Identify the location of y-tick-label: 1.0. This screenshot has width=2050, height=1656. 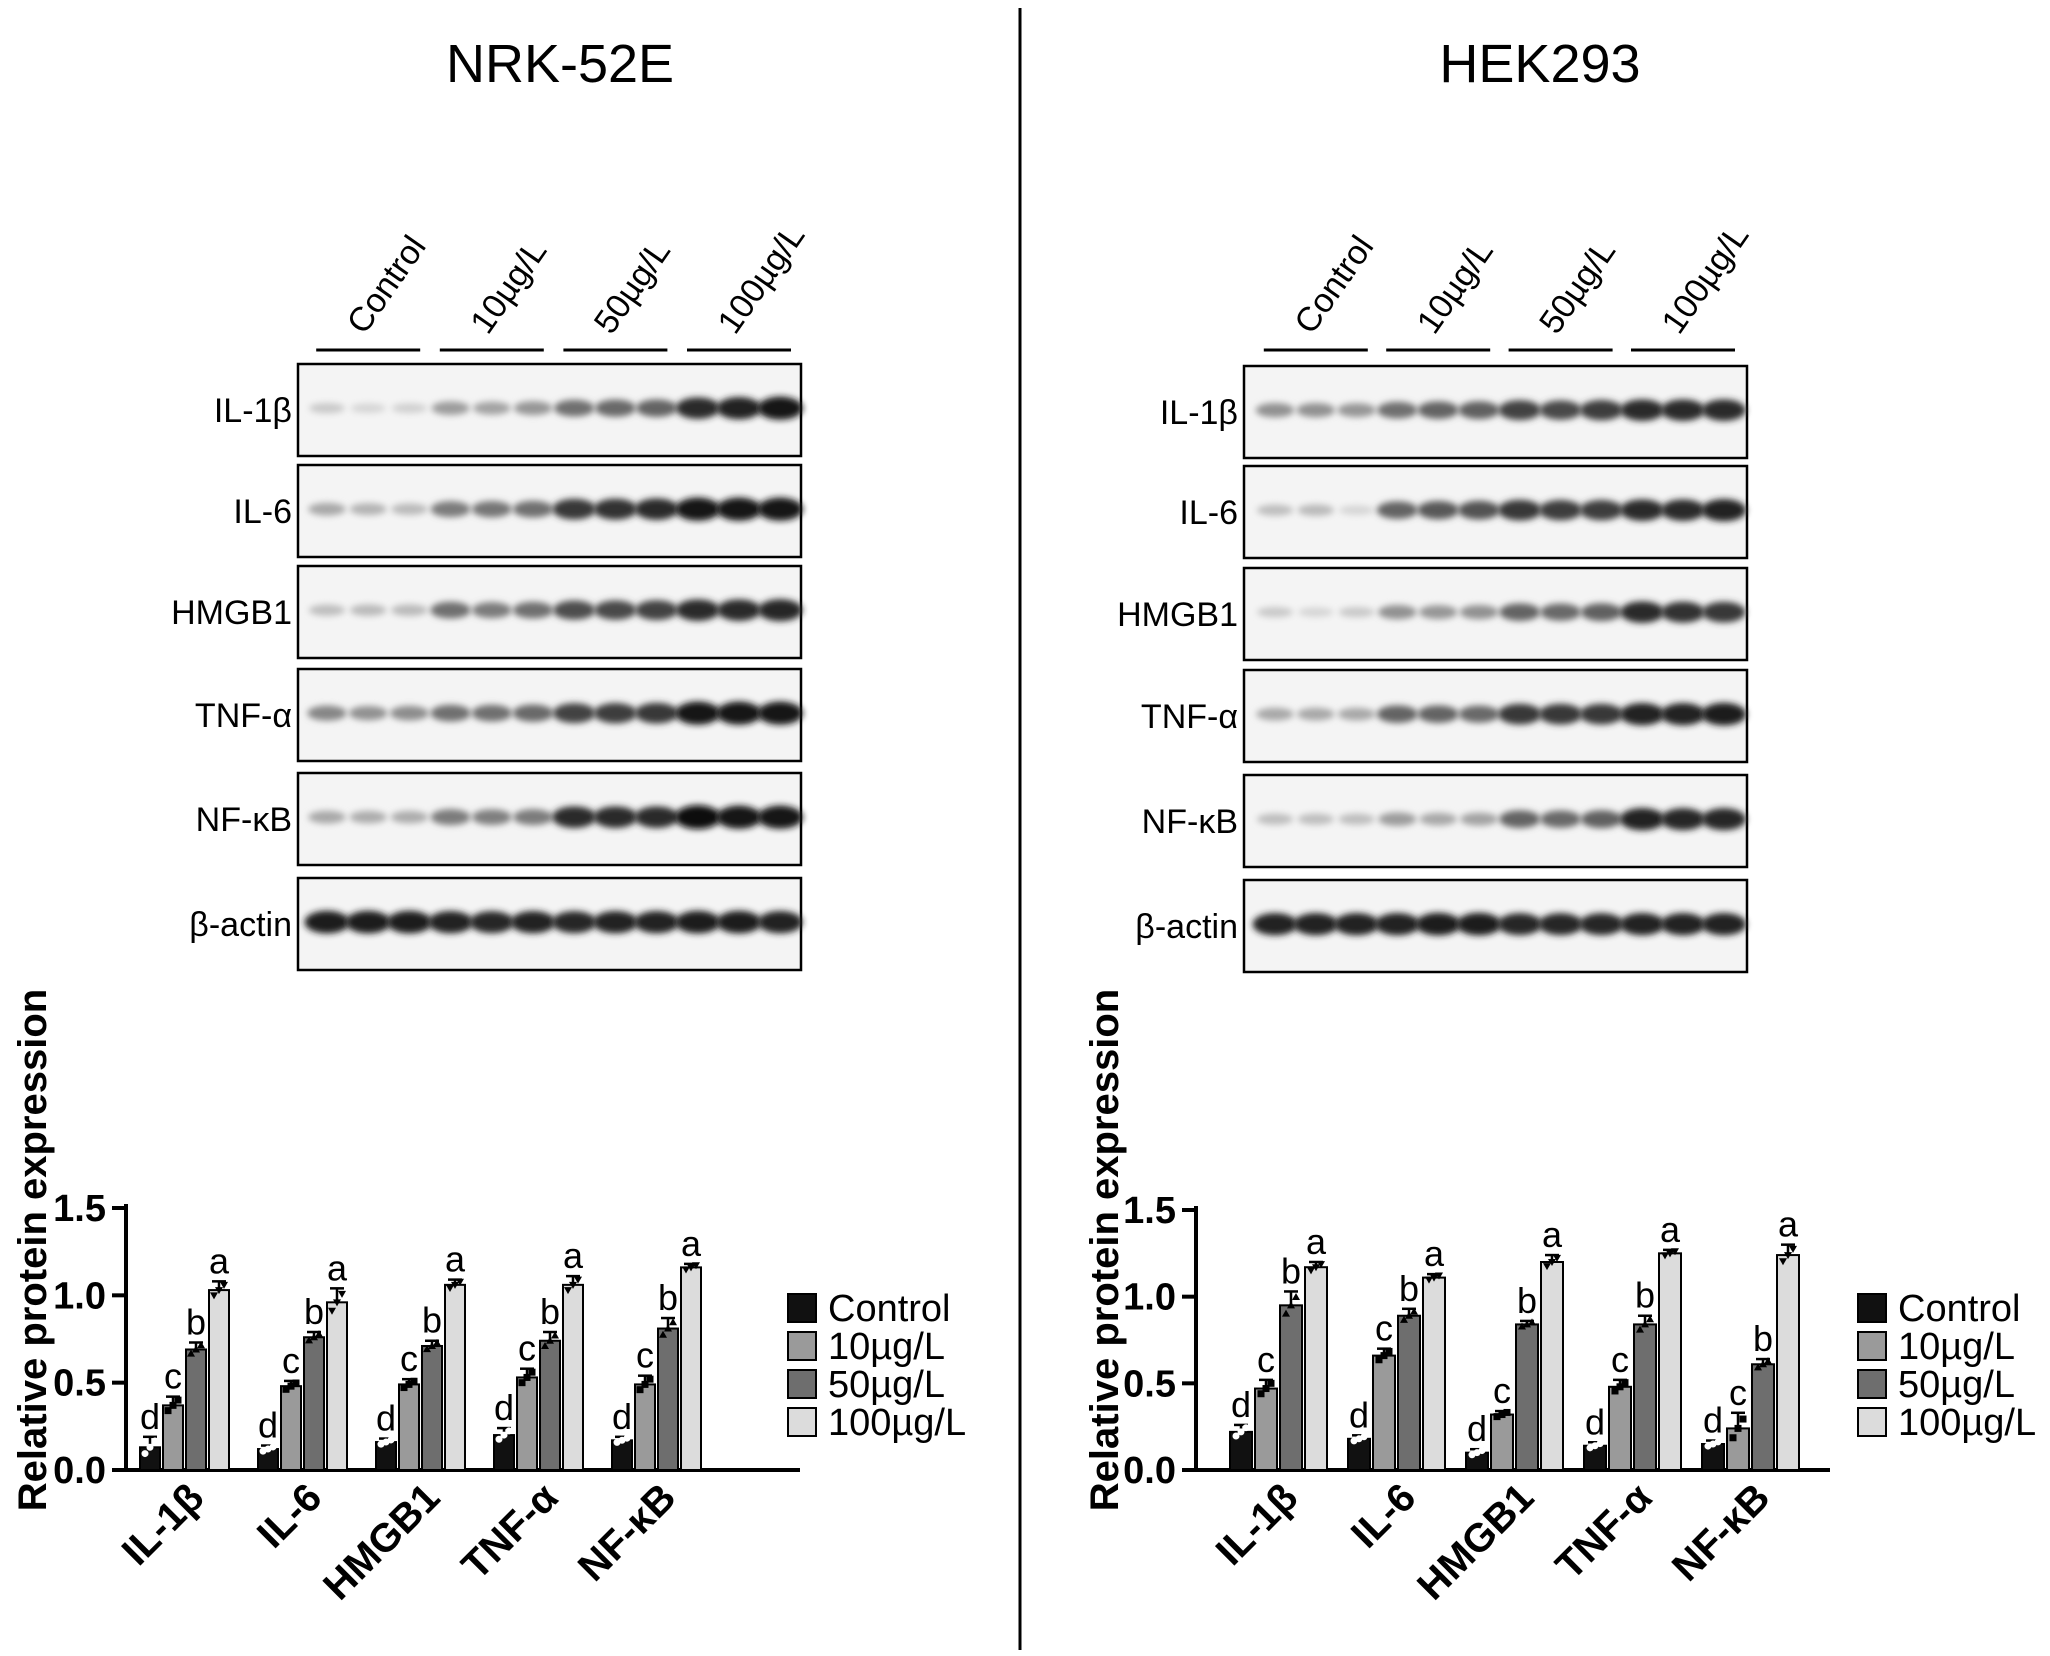
(1149, 1298).